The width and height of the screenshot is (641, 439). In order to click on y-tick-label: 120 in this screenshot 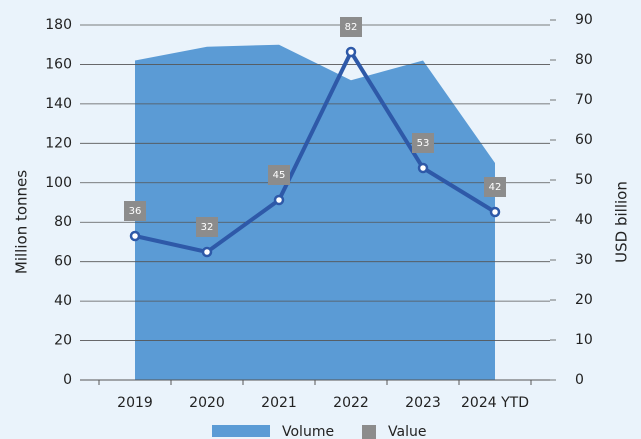, I will do `click(58, 143)`.